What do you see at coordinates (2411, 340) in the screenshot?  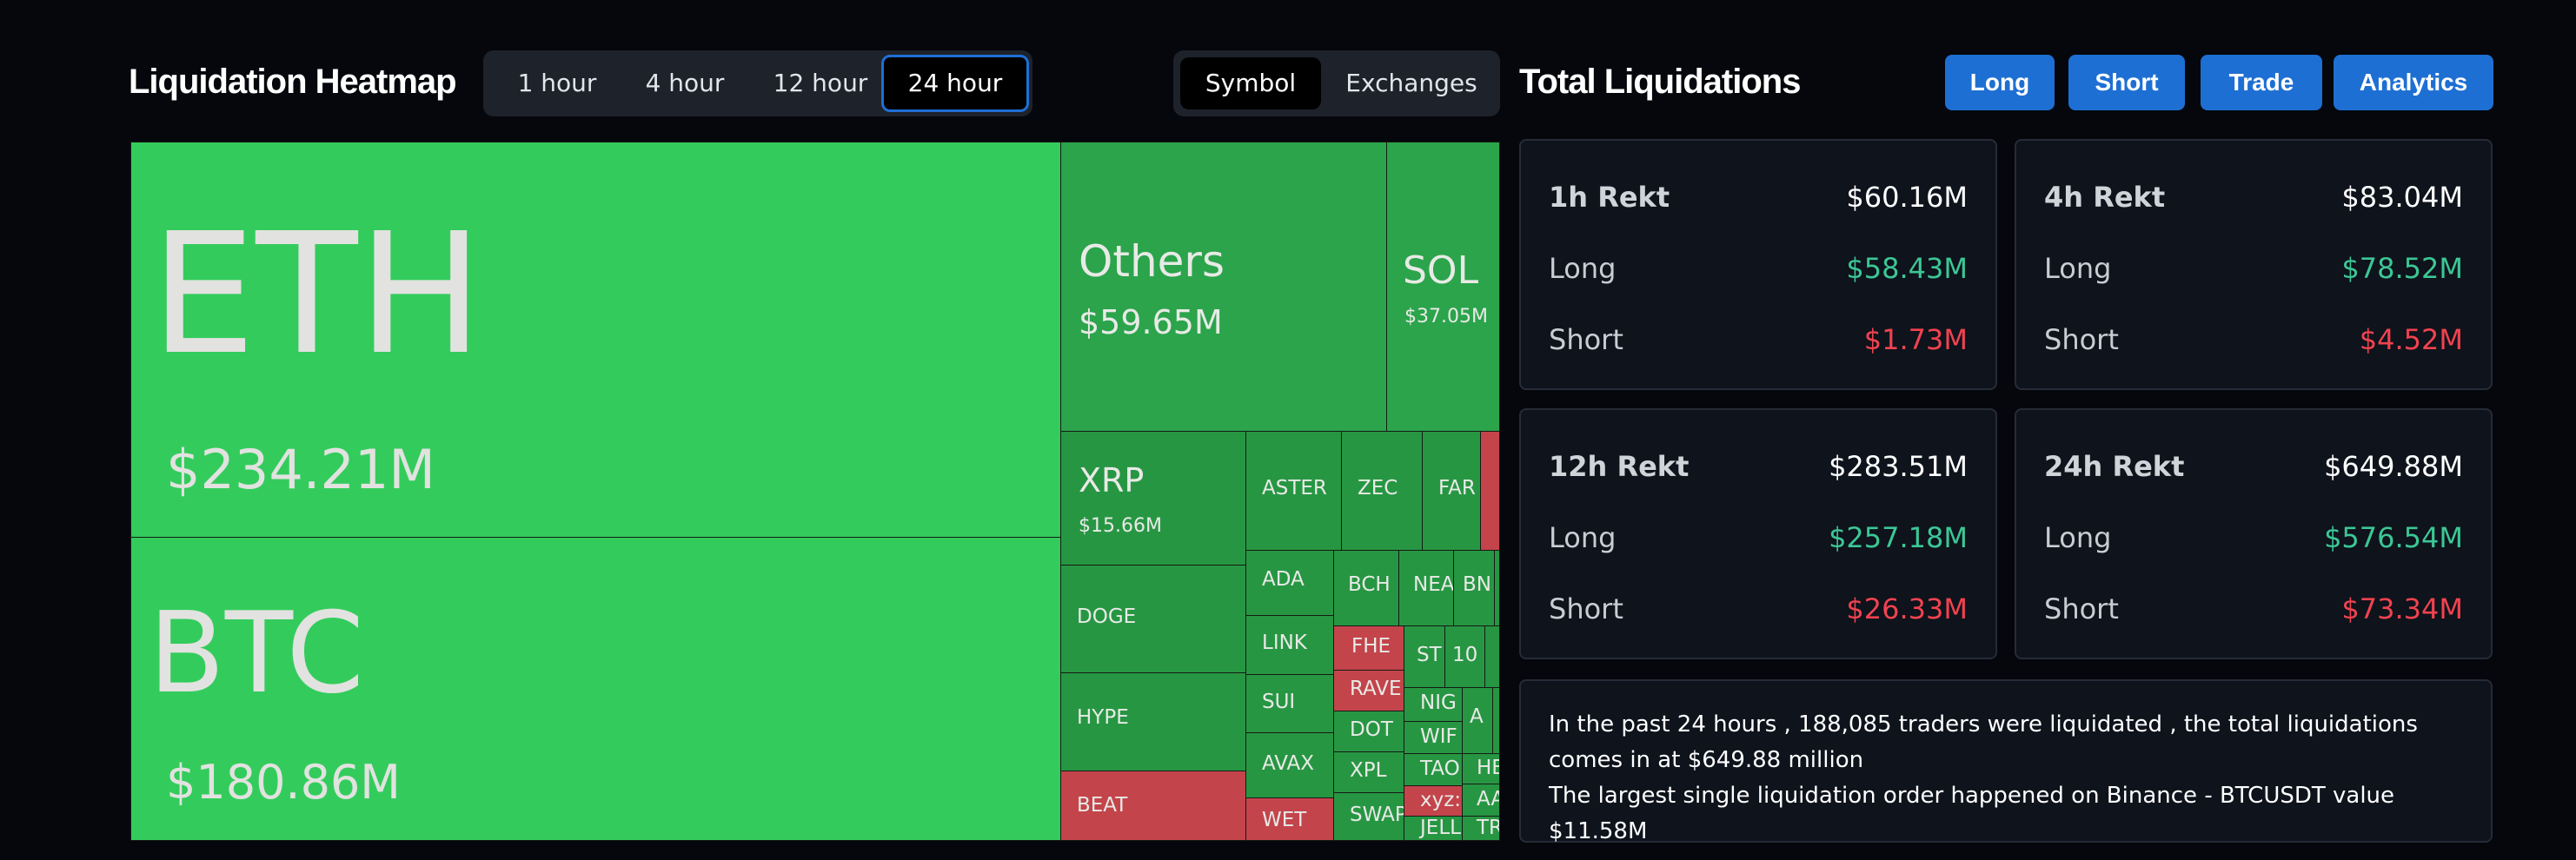 I see `short-value: $4.52M` at bounding box center [2411, 340].